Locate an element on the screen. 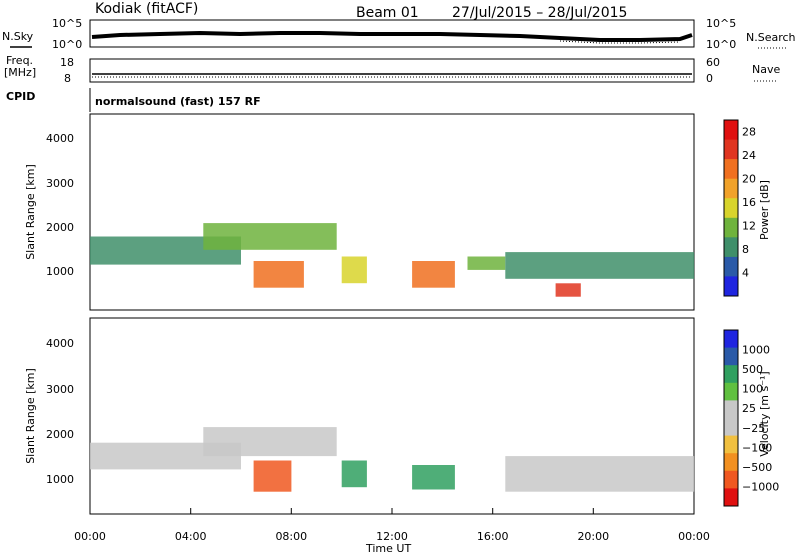  velocity-y-tick-1000: 1000 is located at coordinates (60, 479).